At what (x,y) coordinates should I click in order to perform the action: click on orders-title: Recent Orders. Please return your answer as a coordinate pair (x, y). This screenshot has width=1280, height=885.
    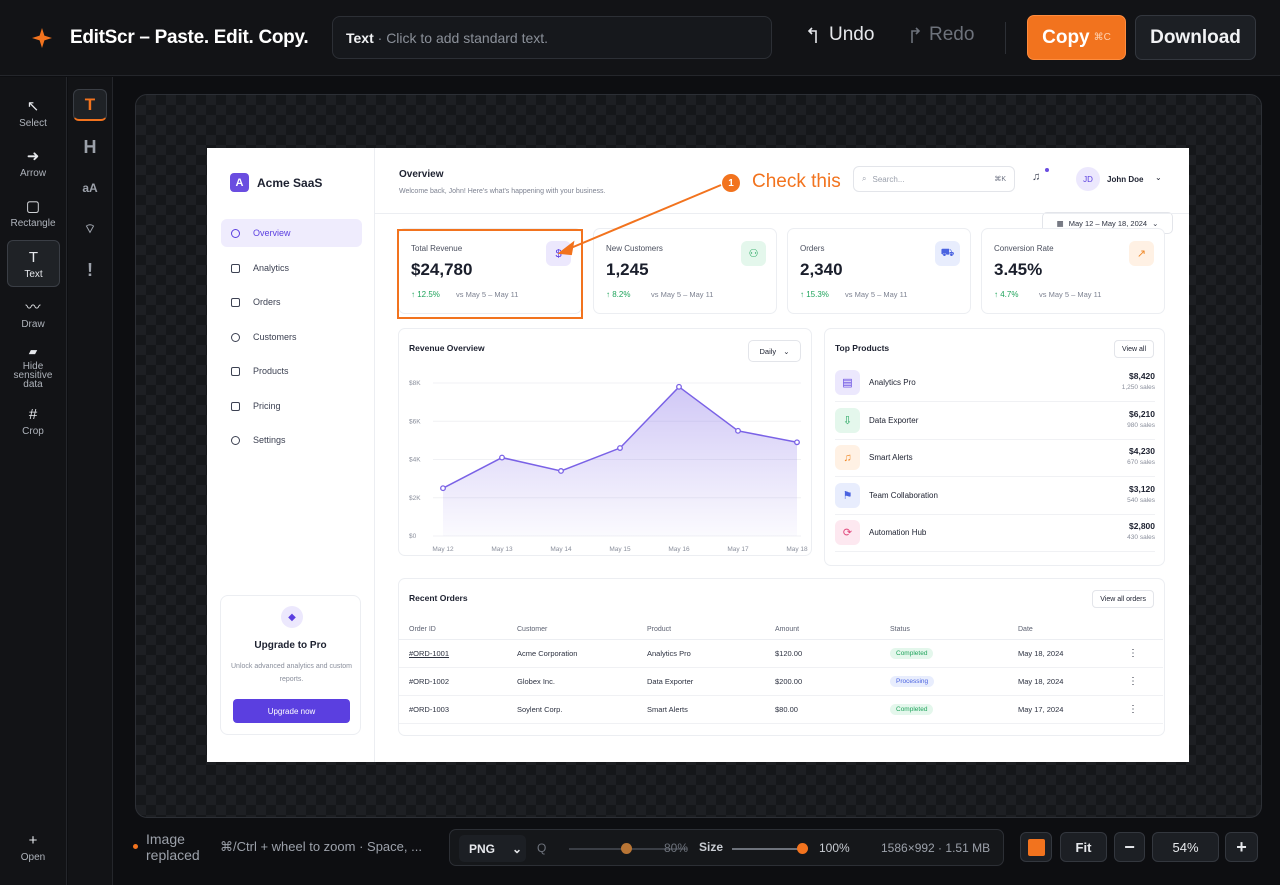
    Looking at the image, I should click on (438, 598).